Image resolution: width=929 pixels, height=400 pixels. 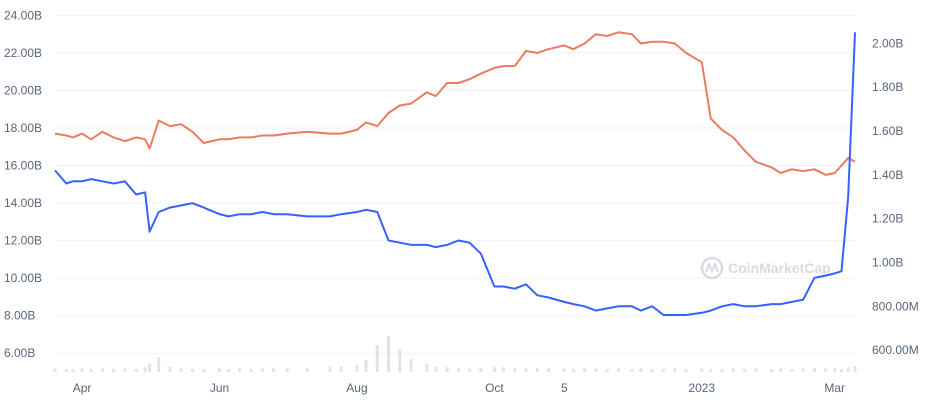 I want to click on right-tick-label: 1.20B, so click(x=887, y=219).